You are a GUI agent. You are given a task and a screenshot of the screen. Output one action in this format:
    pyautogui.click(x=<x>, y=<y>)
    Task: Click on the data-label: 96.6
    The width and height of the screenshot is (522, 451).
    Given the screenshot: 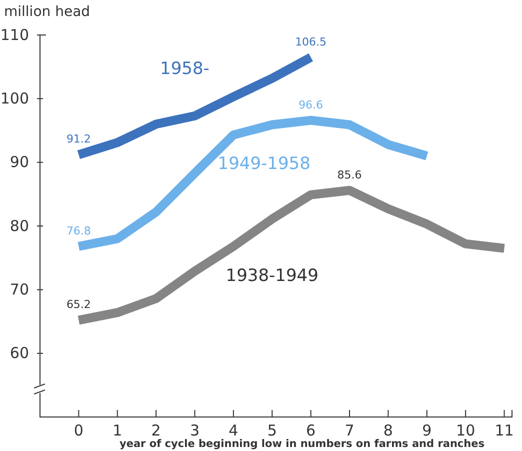 What is the action you would take?
    pyautogui.click(x=311, y=105)
    